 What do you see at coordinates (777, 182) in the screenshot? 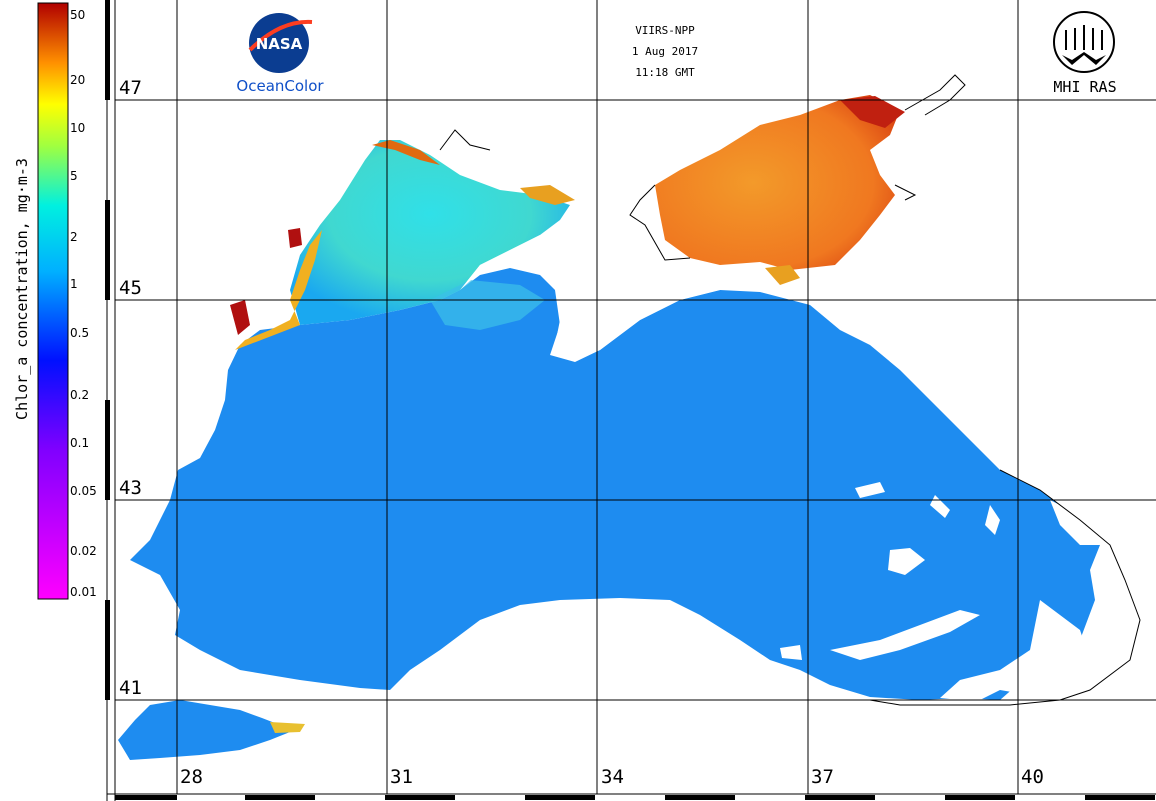
I see `sea-of-azov` at bounding box center [777, 182].